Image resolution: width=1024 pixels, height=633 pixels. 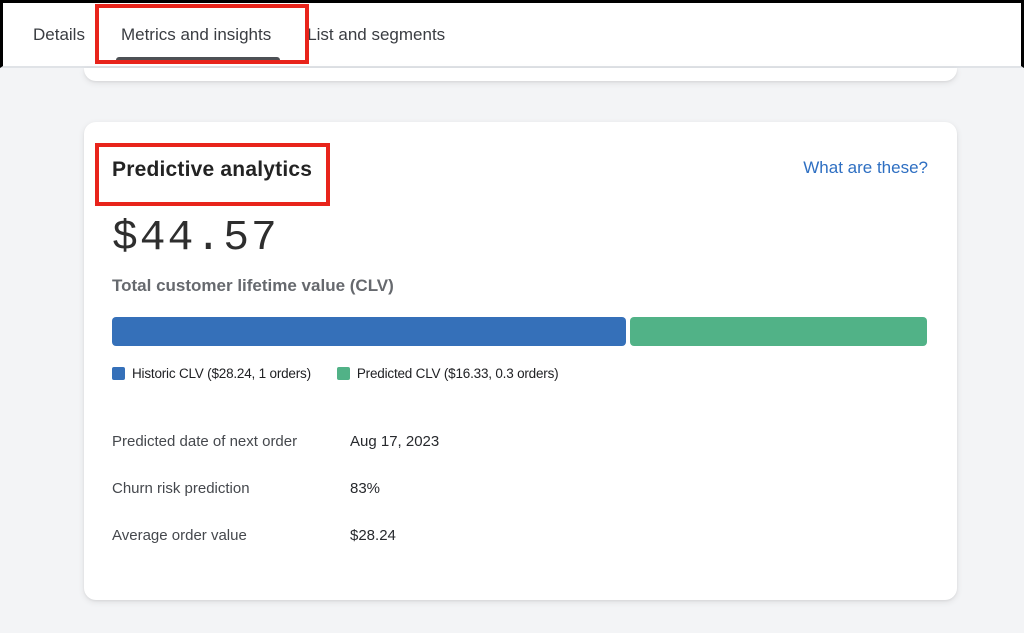 I want to click on tab-list-and-segments: List and segments, so click(x=376, y=34).